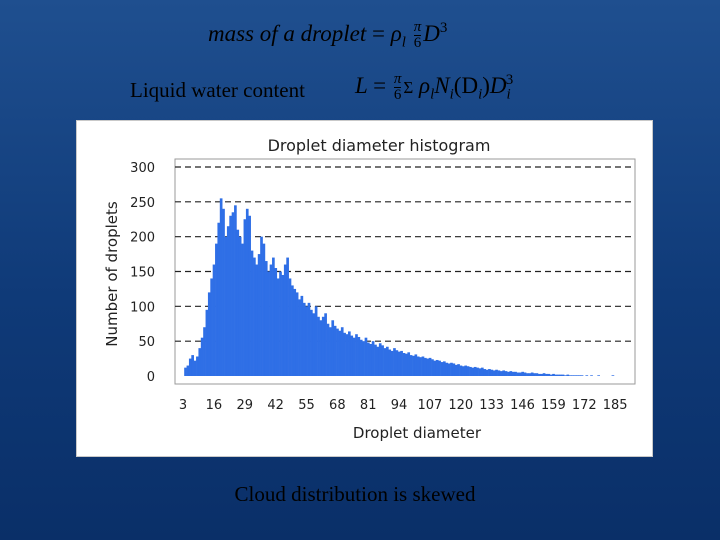  I want to click on lwc-formula-d-exp: 3, so click(509, 80).